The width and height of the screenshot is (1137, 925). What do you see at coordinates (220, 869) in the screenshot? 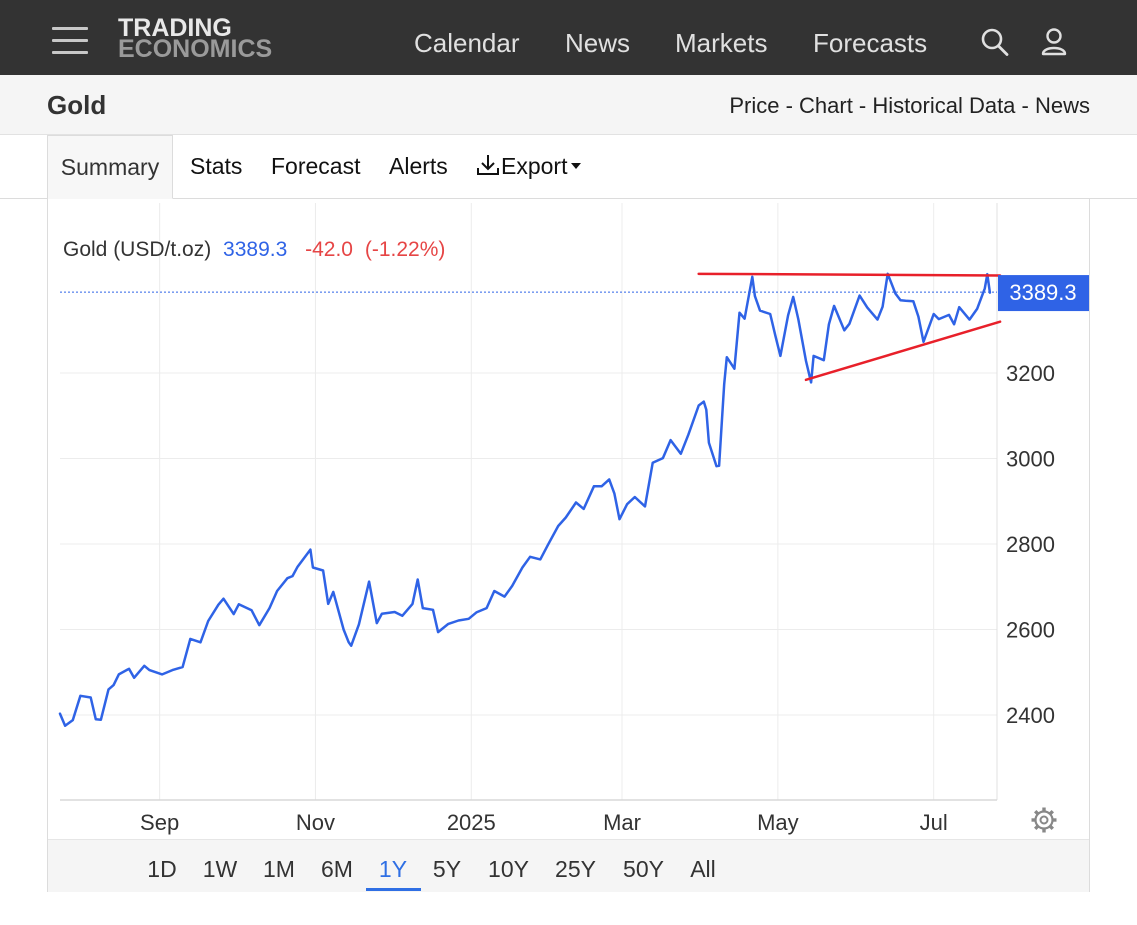
I see `range-button: 1W` at bounding box center [220, 869].